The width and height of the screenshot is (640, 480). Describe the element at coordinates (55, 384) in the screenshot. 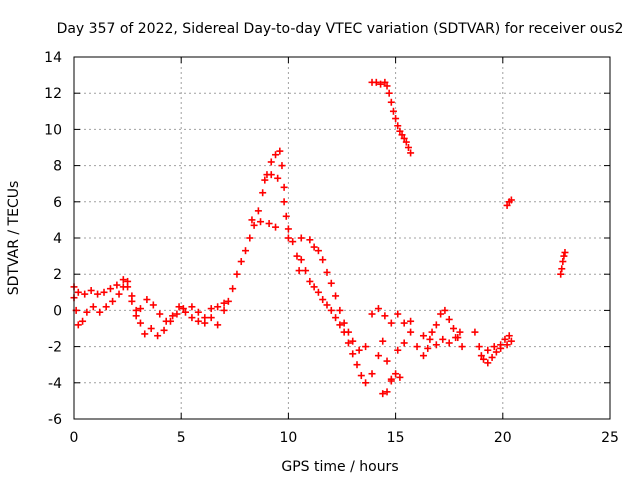

I see `y-tick-label: -4` at that location.